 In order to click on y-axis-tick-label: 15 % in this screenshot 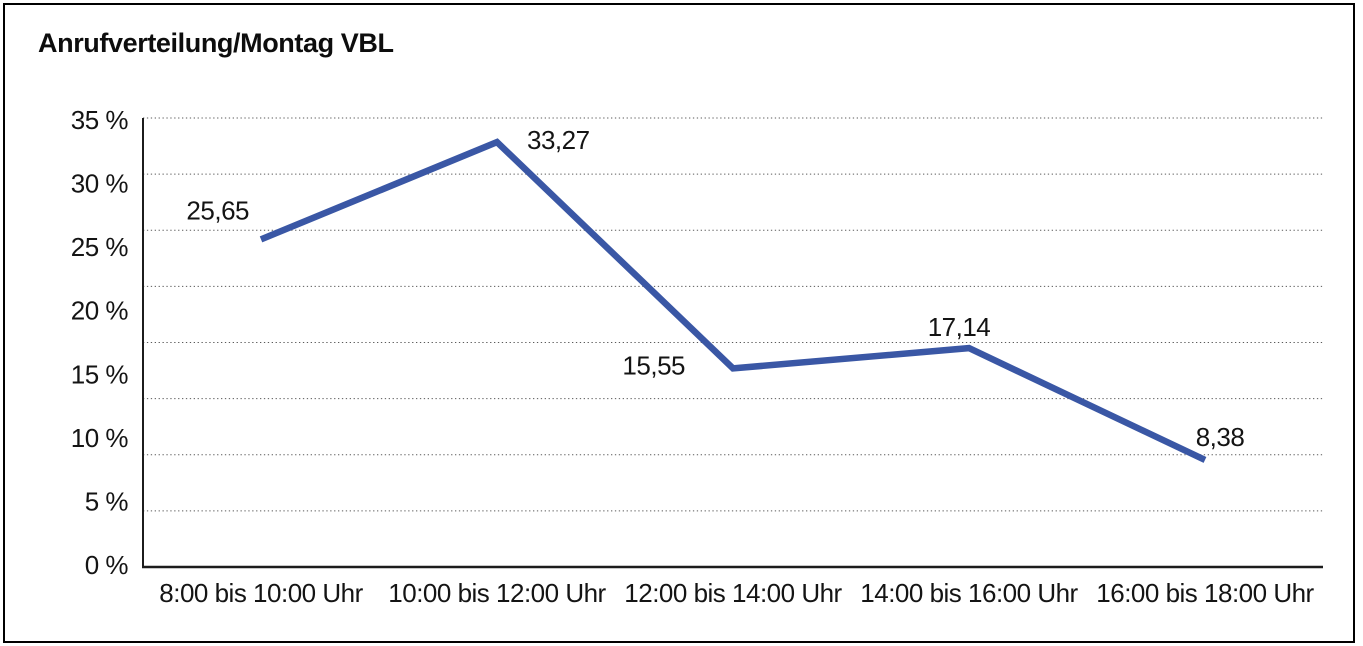, I will do `click(100, 374)`.